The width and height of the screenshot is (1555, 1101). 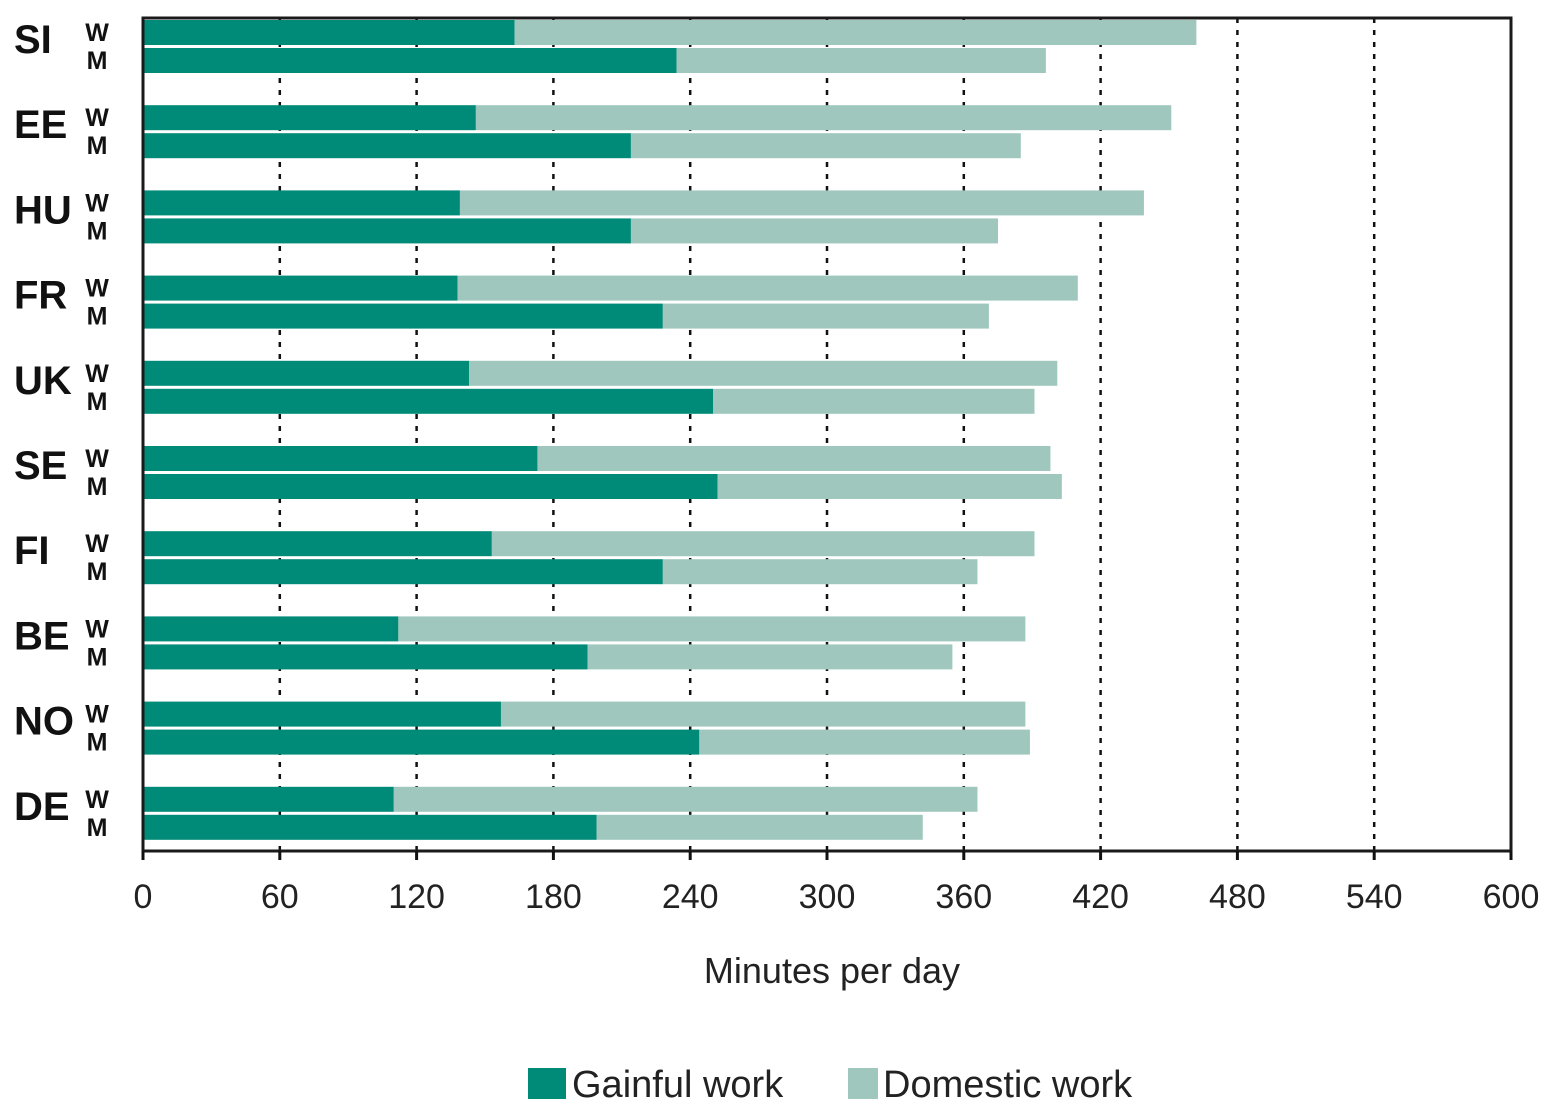 What do you see at coordinates (553, 897) in the screenshot?
I see `x-tick-label: 180` at bounding box center [553, 897].